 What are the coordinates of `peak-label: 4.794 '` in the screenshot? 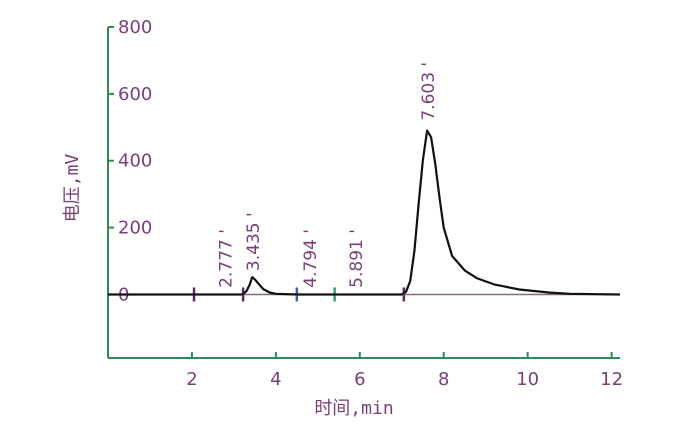 It's located at (311, 258).